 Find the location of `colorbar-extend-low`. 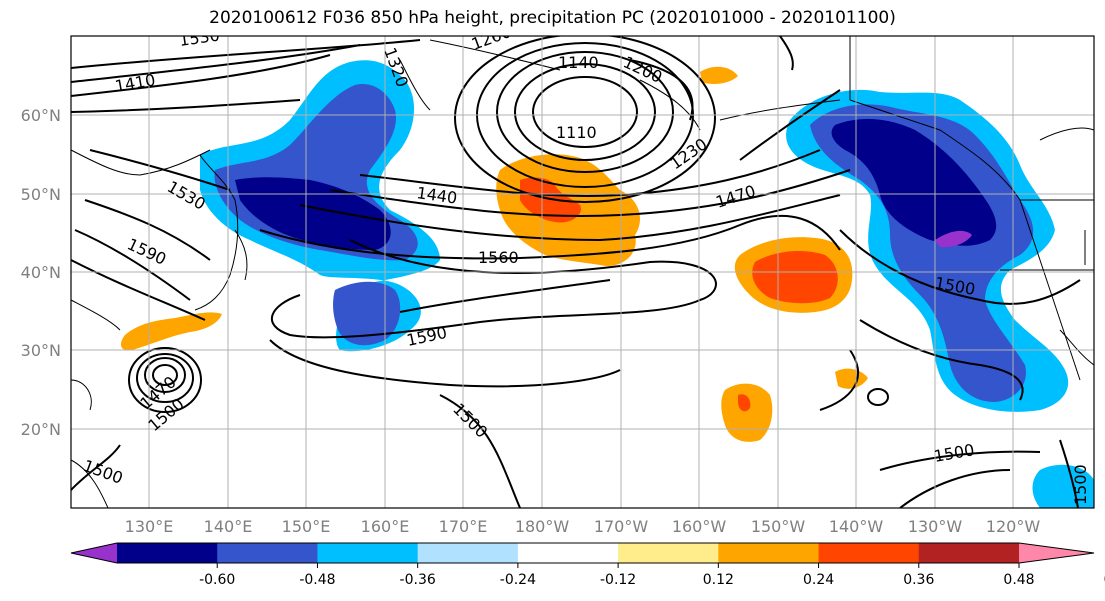

colorbar-extend-low is located at coordinates (94, 553).